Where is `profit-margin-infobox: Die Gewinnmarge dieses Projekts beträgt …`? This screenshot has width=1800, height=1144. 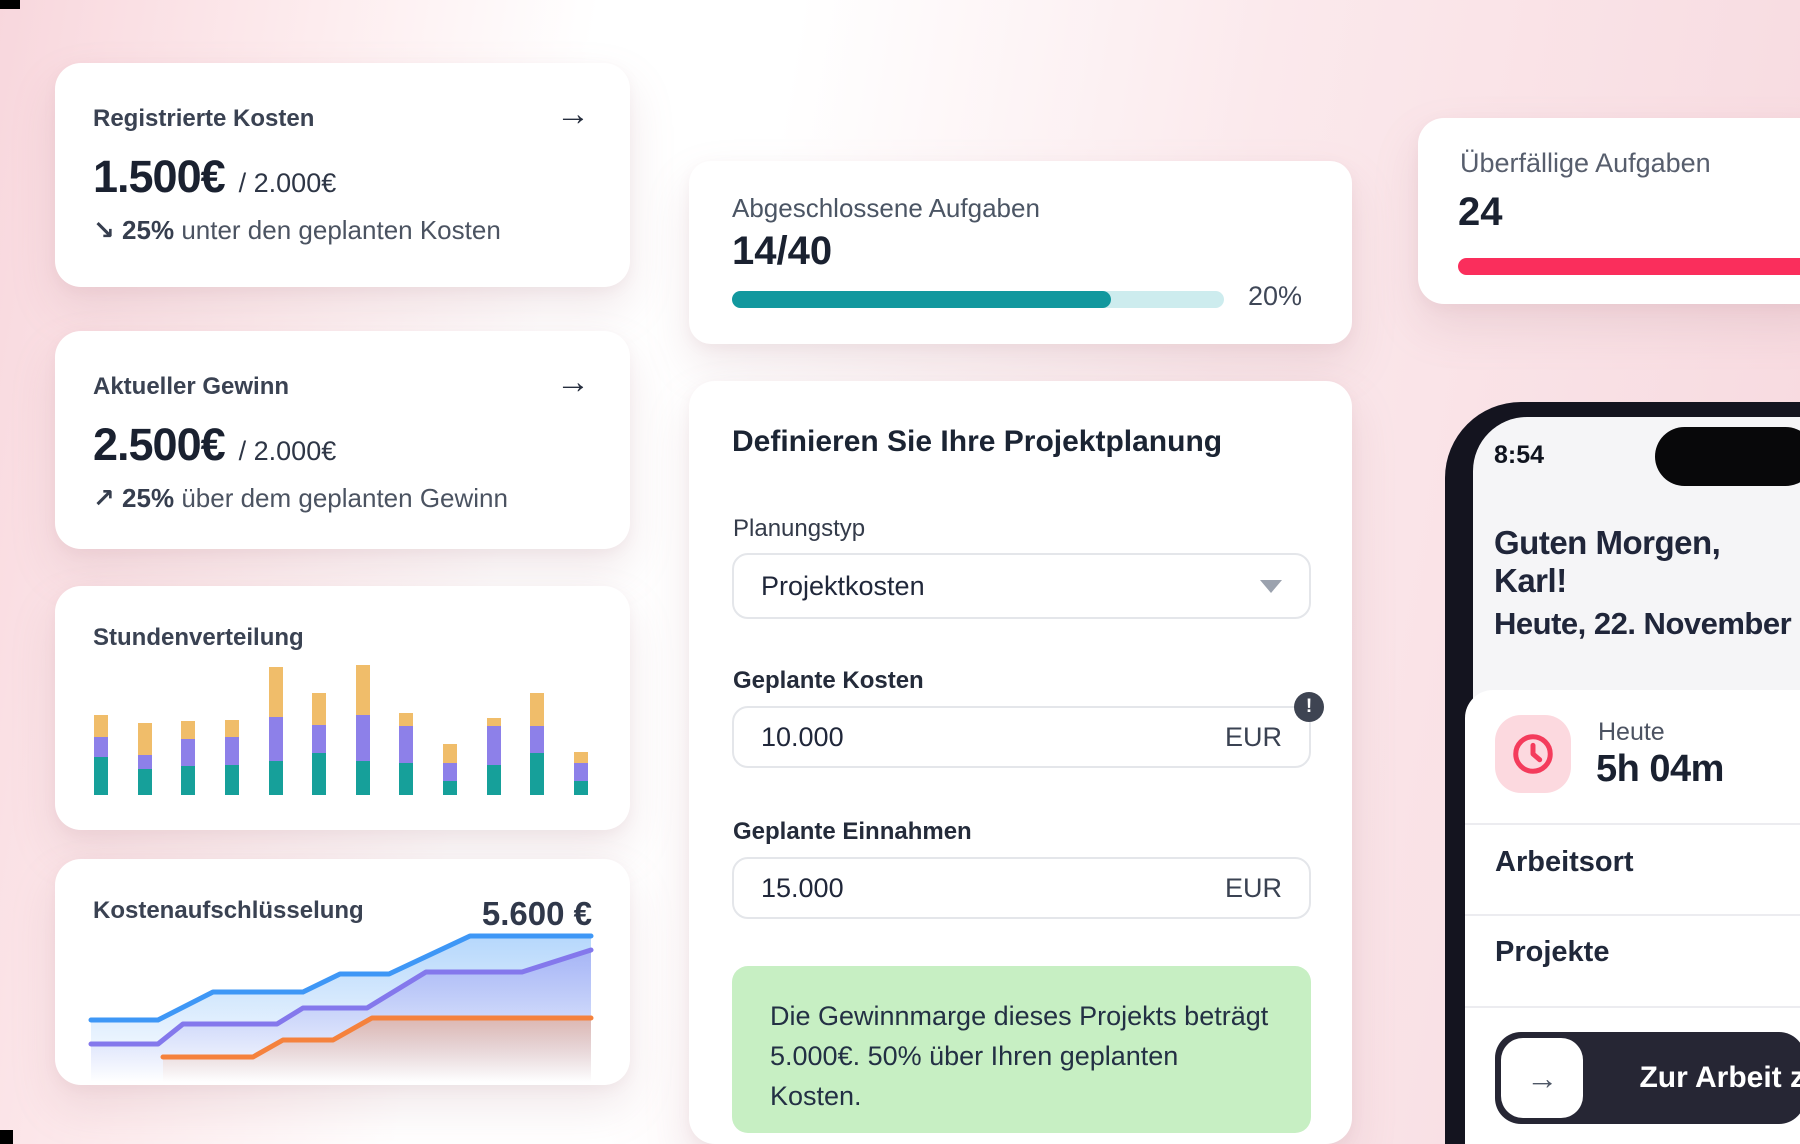
profit-margin-infobox: Die Gewinnmarge dieses Projekts beträgt … is located at coordinates (1021, 1049).